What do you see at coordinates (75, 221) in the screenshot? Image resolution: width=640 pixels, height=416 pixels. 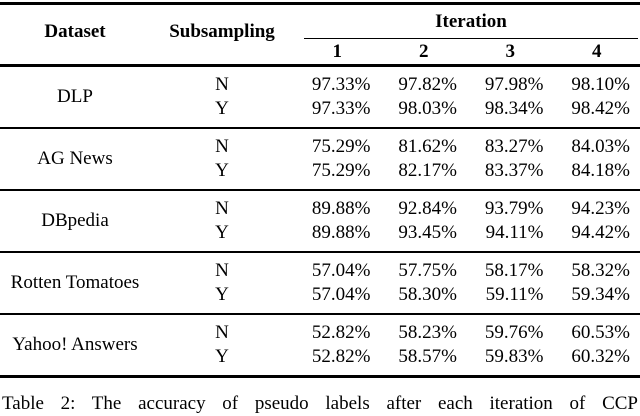 I see `dataset-cell: DBpedia` at bounding box center [75, 221].